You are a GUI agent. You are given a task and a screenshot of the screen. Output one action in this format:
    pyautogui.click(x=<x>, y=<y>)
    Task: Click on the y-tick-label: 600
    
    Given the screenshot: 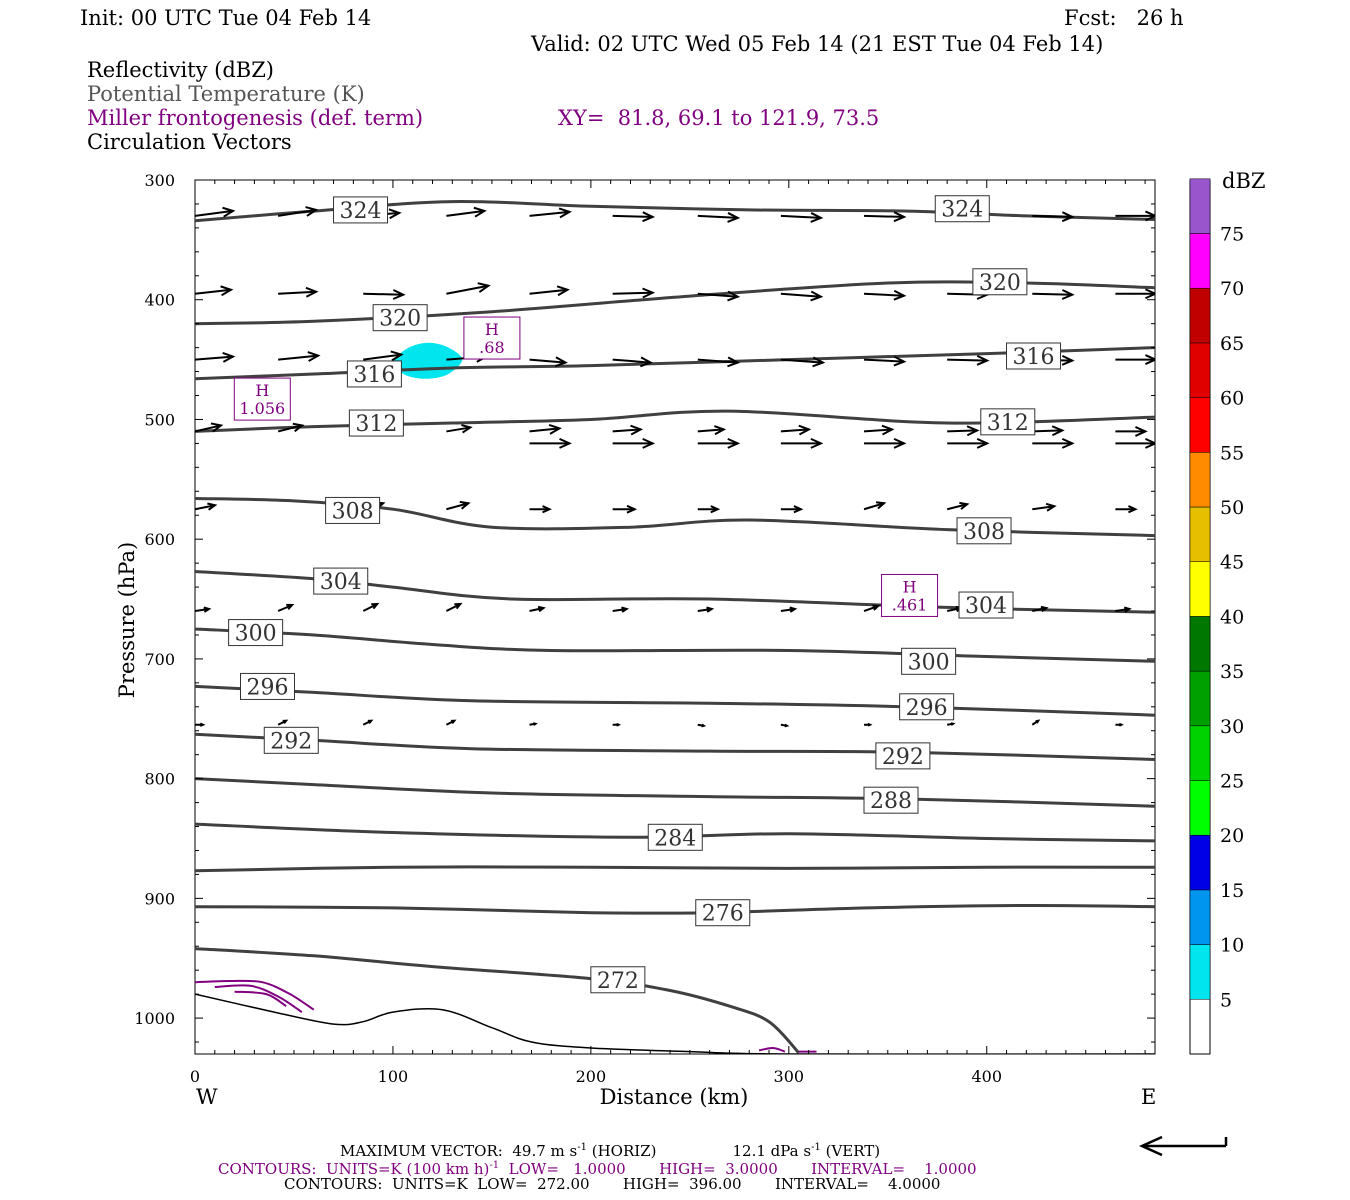 What is the action you would take?
    pyautogui.click(x=159, y=539)
    